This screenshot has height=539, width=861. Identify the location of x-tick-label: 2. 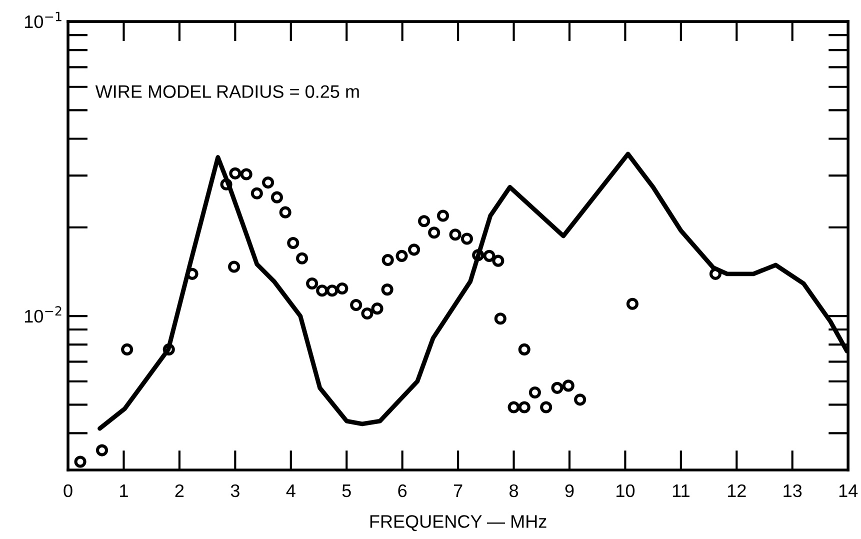
(179, 490).